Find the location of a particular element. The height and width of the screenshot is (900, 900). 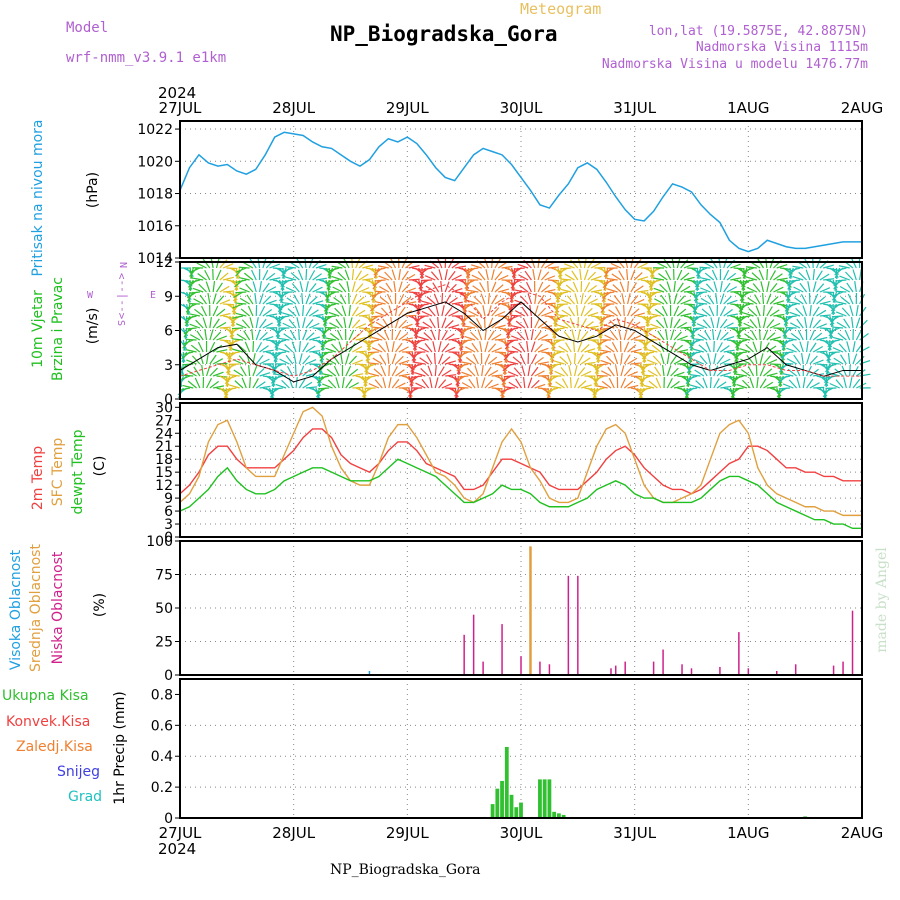

precip-ylabel: 1hr Precip (mm) is located at coordinates (120, 747).